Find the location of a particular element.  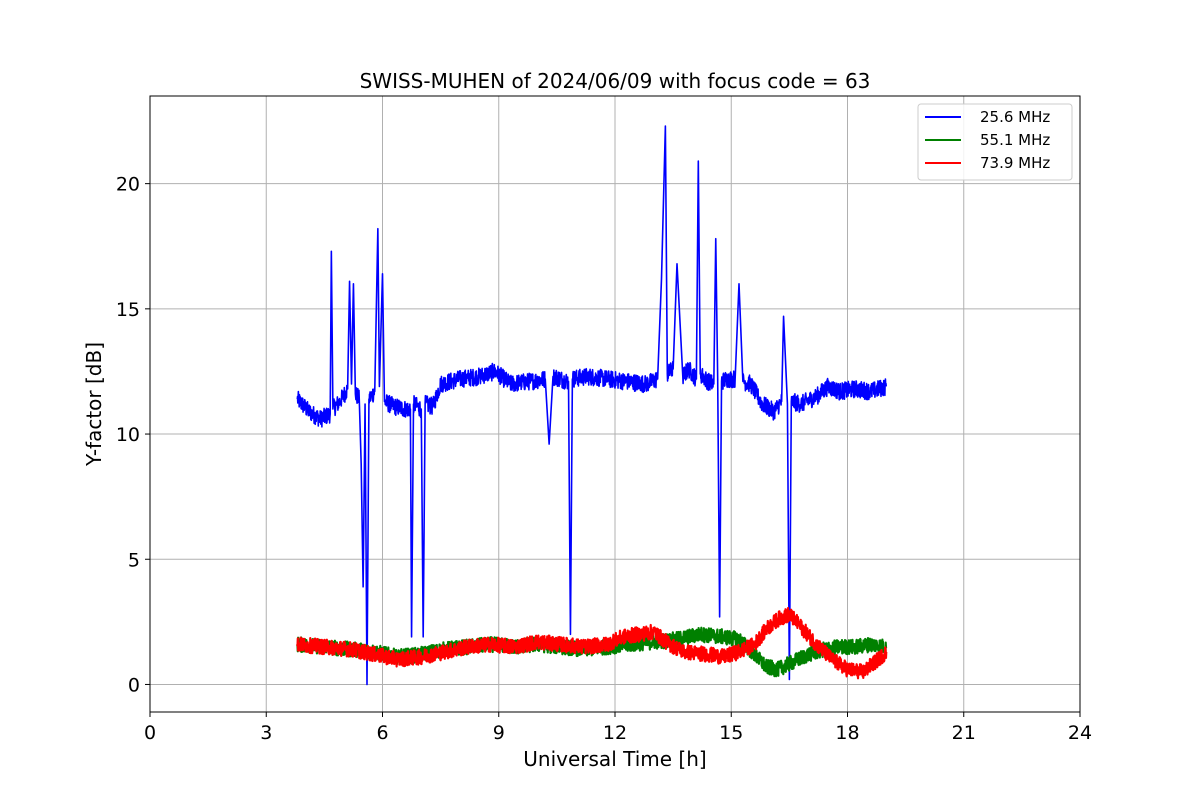

legend-entry: 25.6 MHz is located at coordinates (1015, 117).